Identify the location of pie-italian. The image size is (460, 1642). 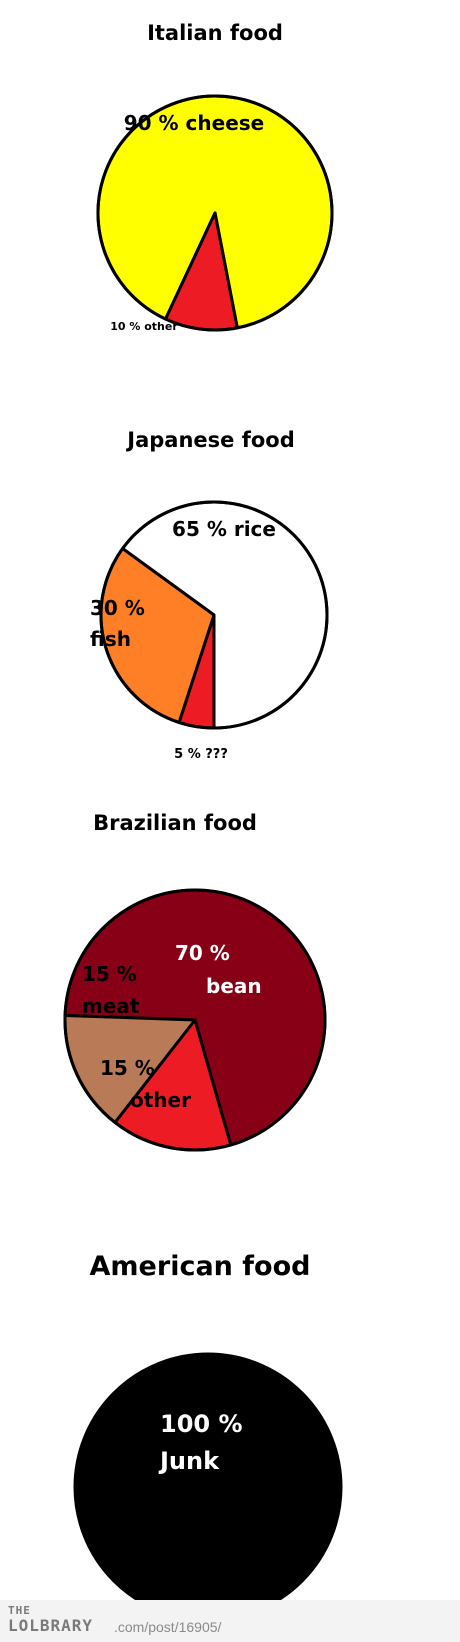
(215, 213).